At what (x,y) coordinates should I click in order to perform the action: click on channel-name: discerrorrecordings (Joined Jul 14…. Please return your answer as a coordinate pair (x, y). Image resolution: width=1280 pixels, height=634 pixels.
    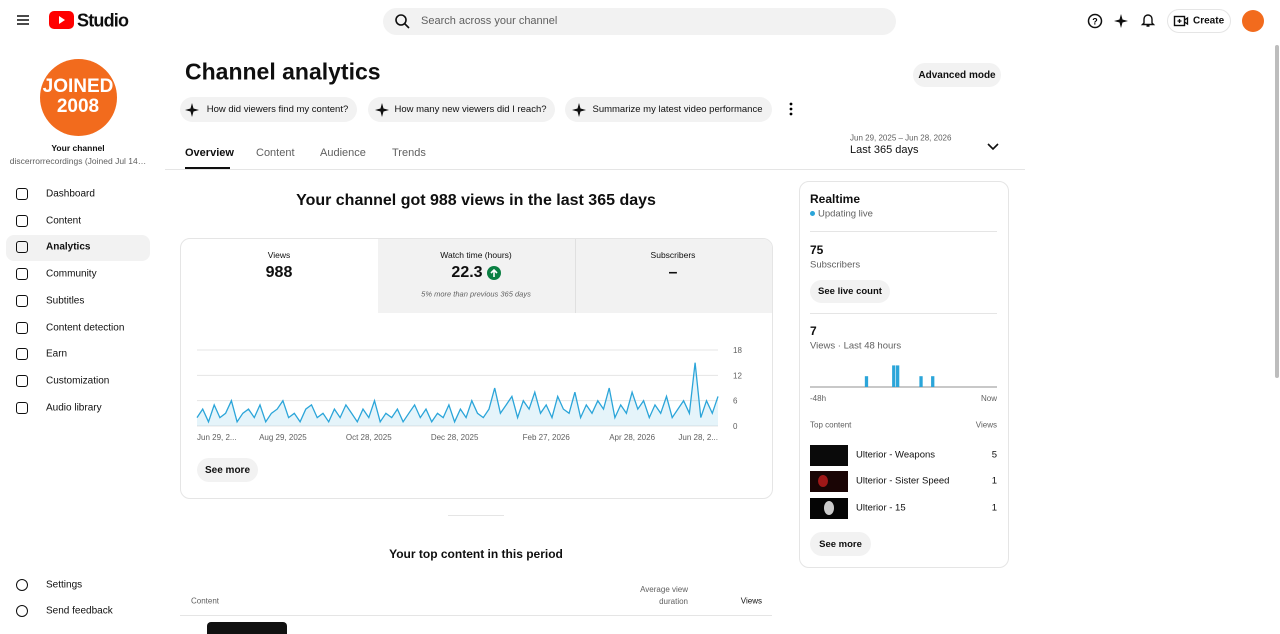
    Looking at the image, I should click on (78, 161).